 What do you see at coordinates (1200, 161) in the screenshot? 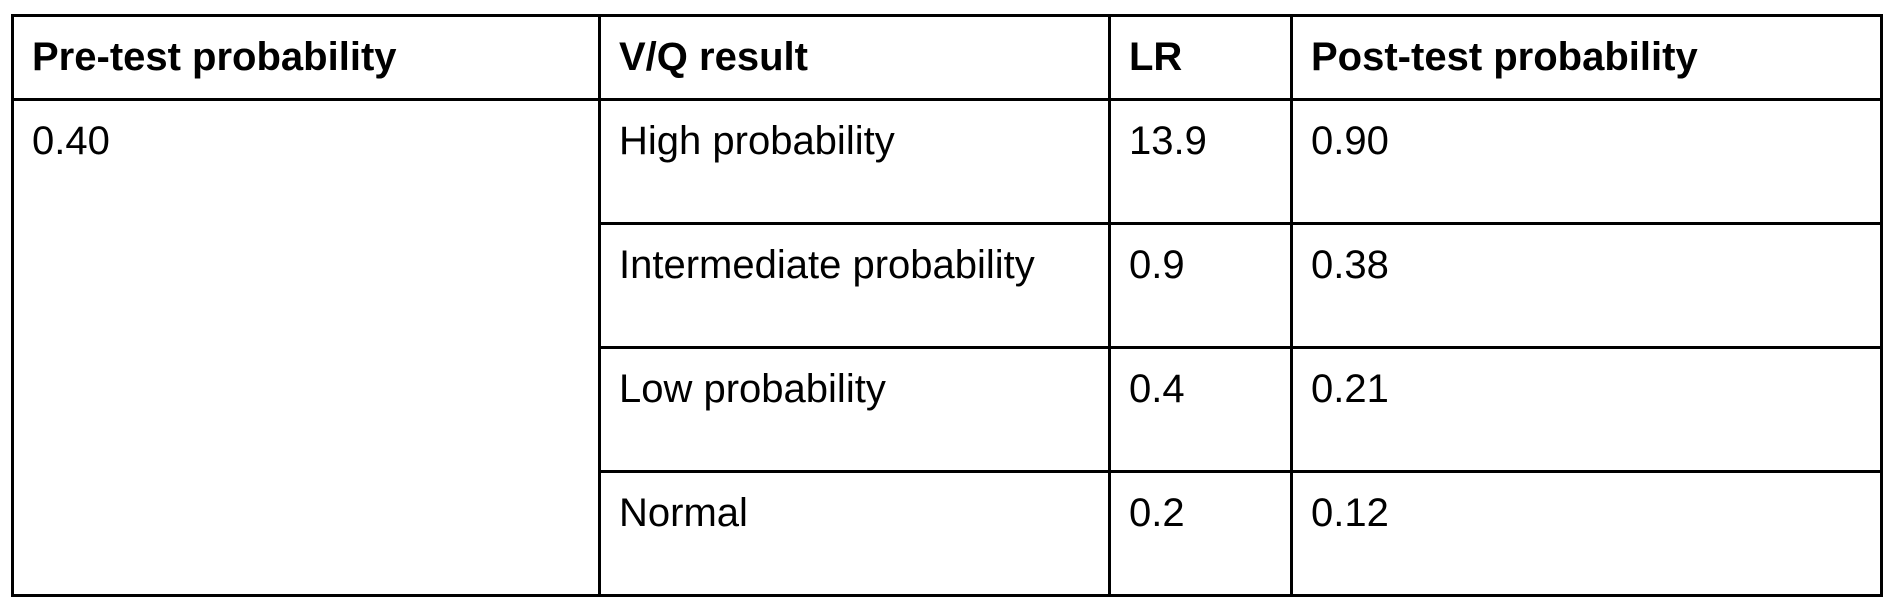
I see `lr-cell: 13.9` at bounding box center [1200, 161].